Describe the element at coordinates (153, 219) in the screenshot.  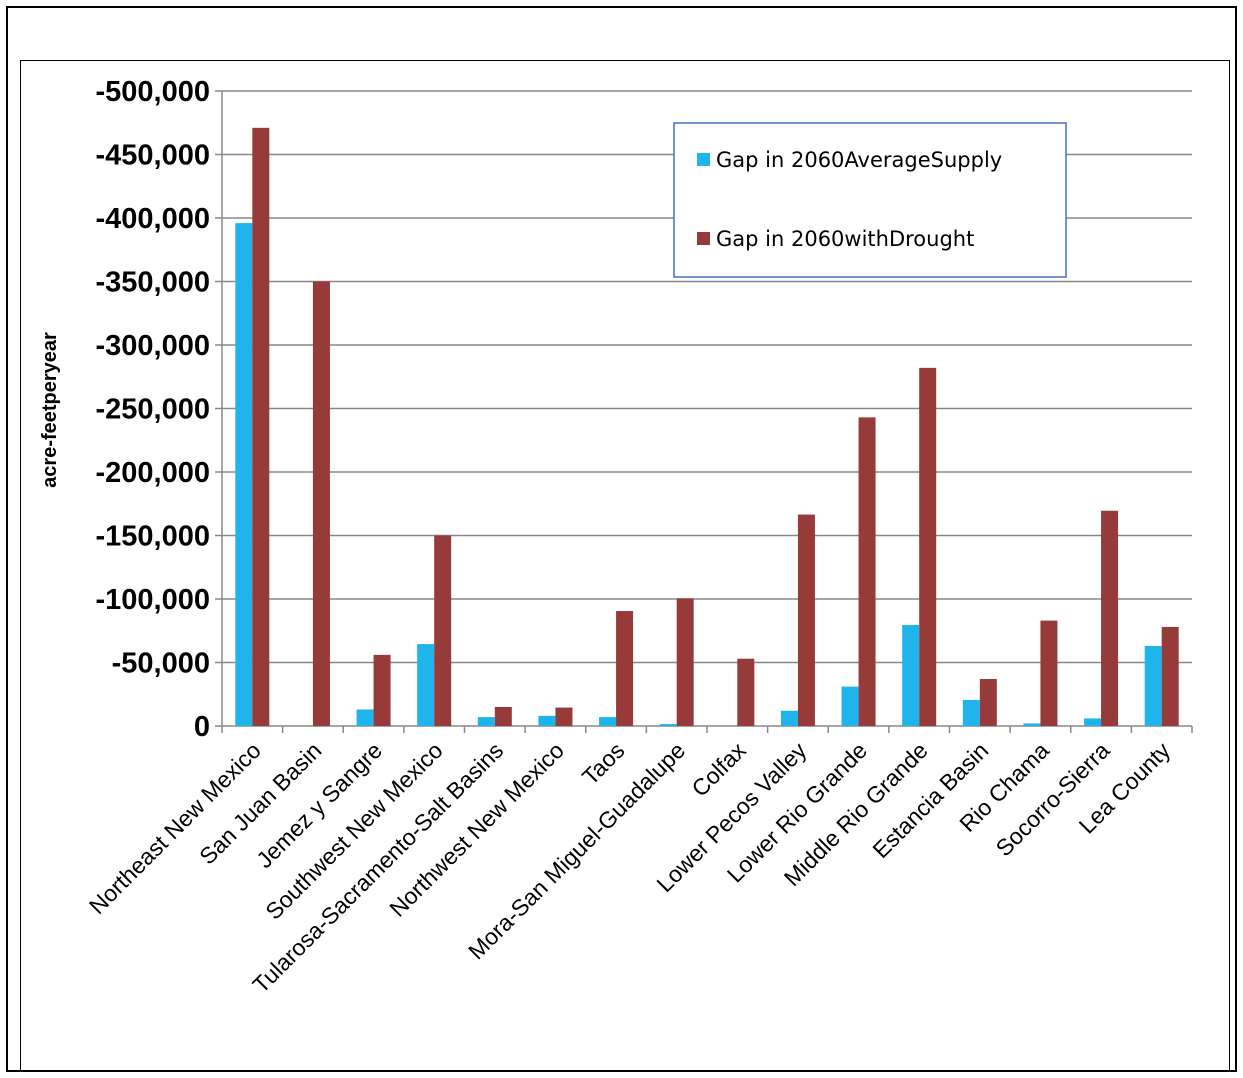
I see `y-tick-label: -400,000` at that location.